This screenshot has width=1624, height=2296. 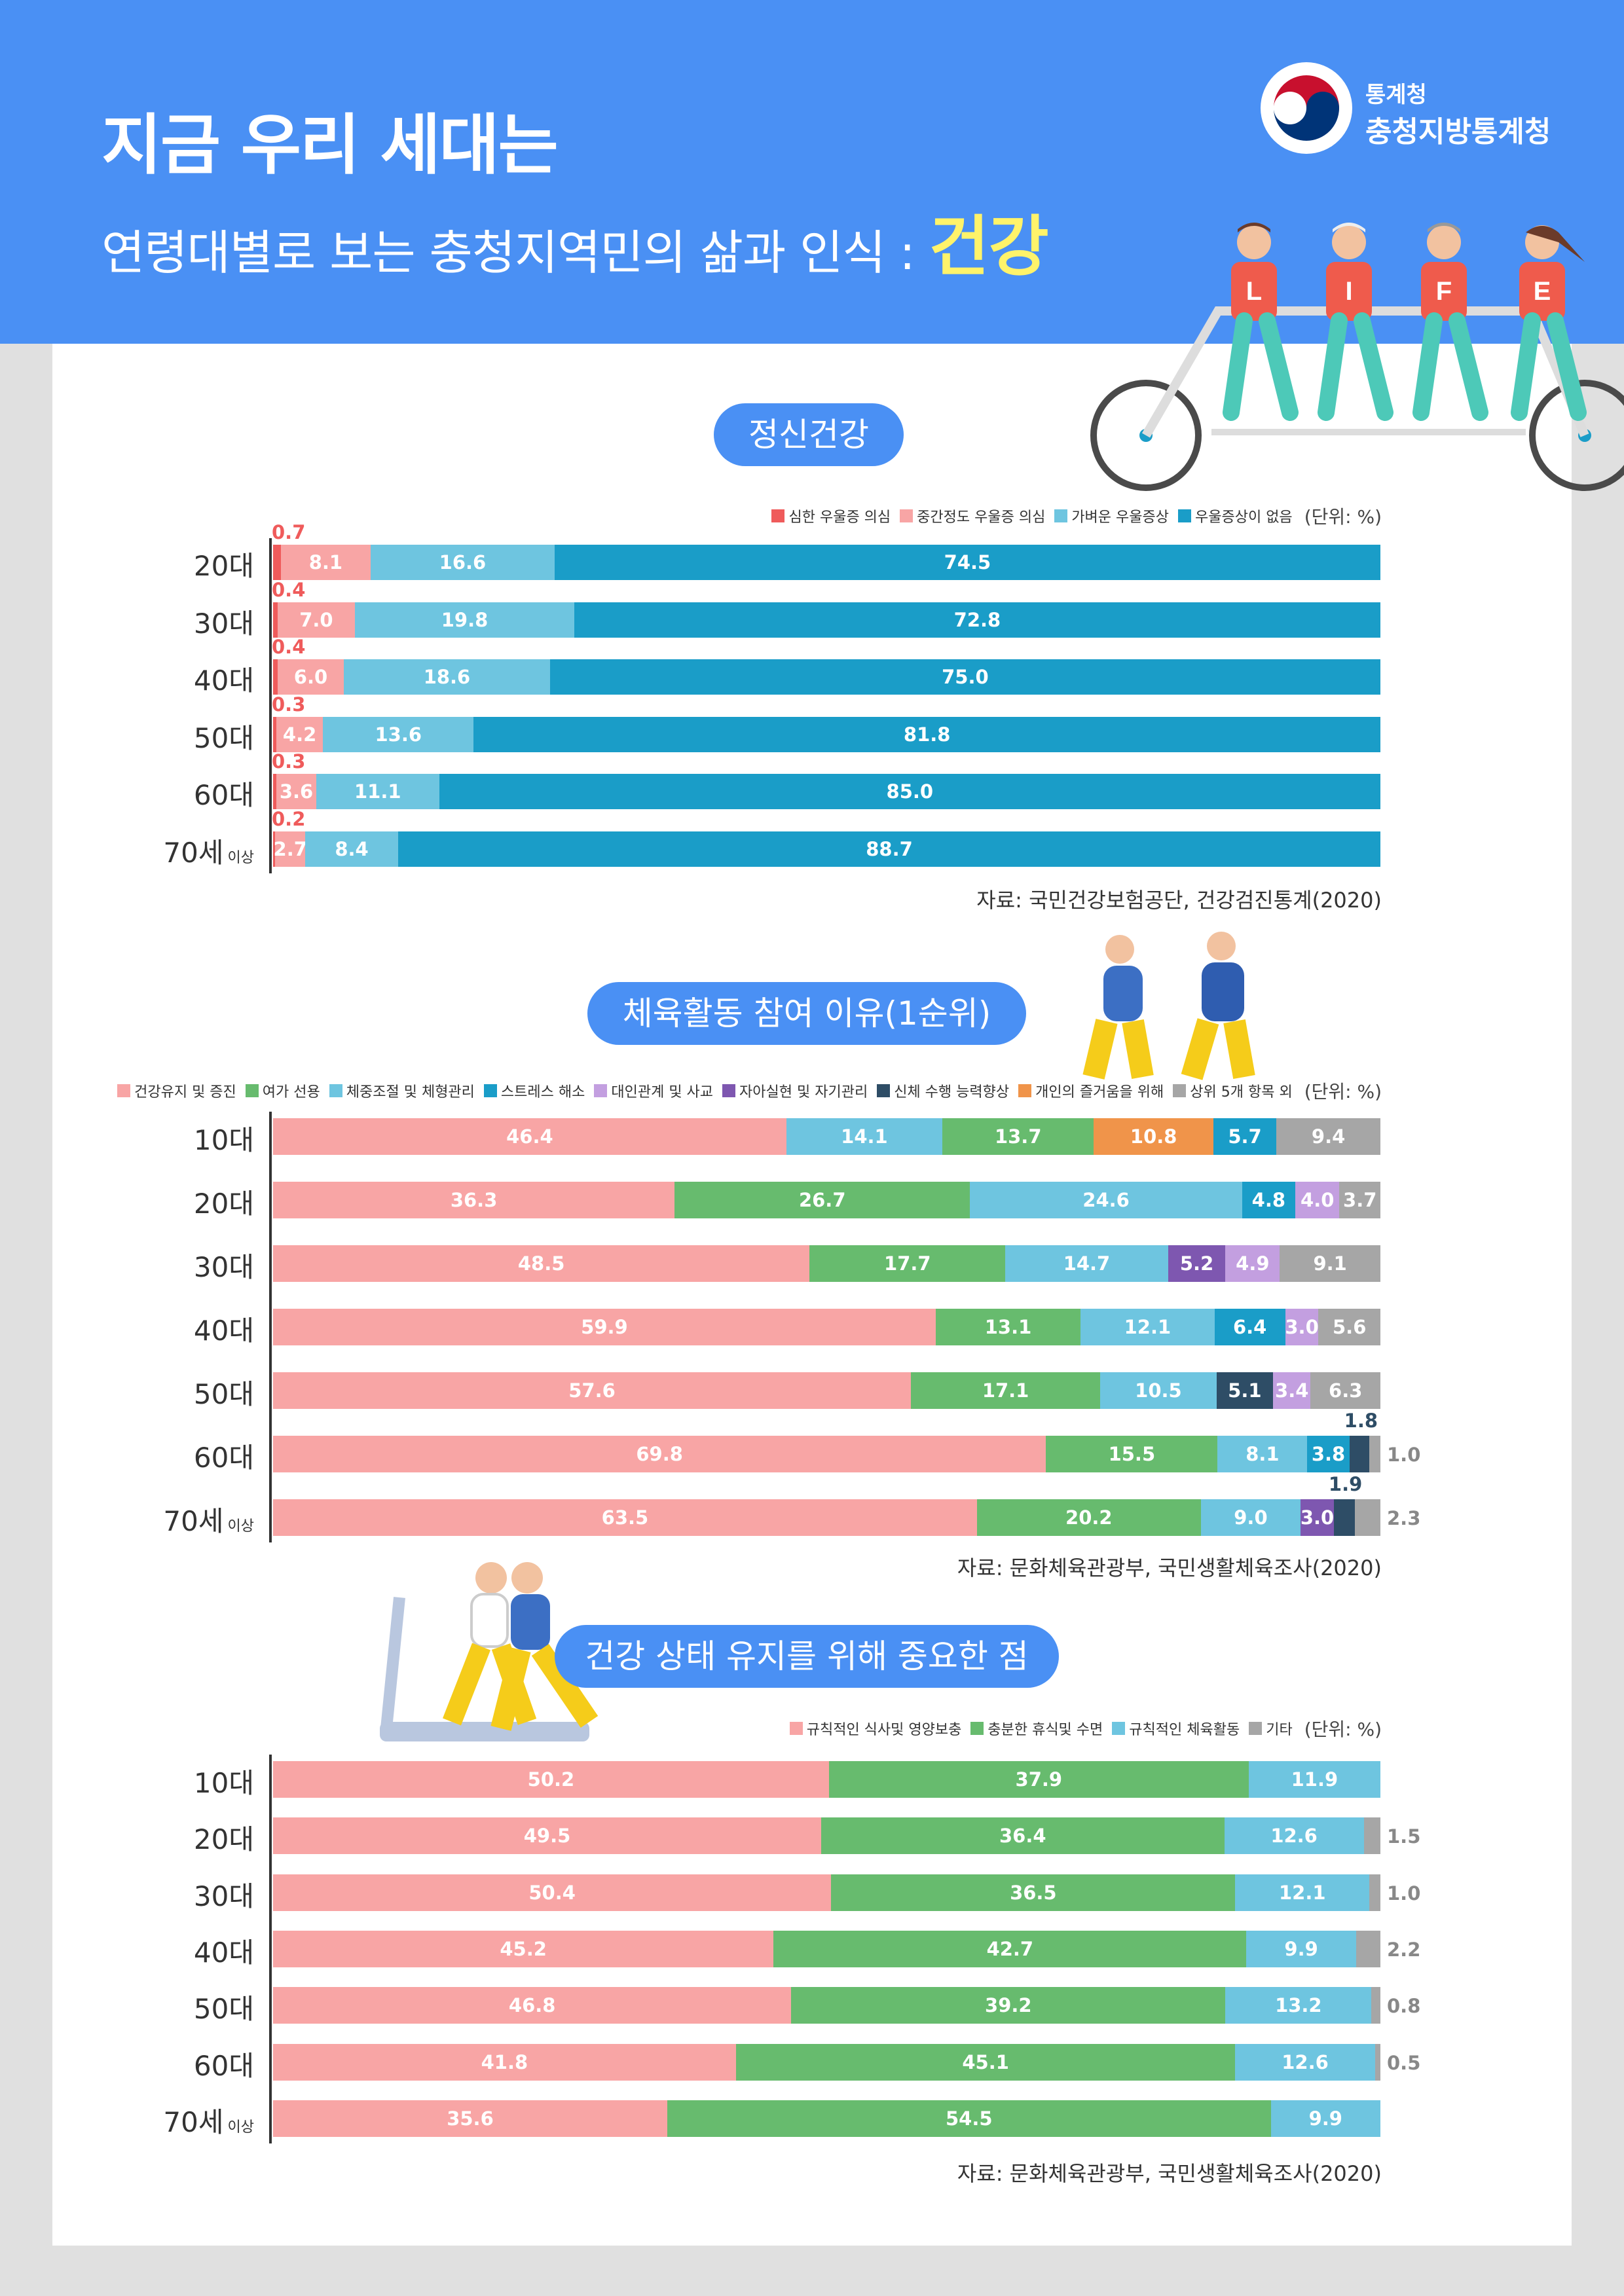 I want to click on category-label: 40대, so click(x=223, y=1952).